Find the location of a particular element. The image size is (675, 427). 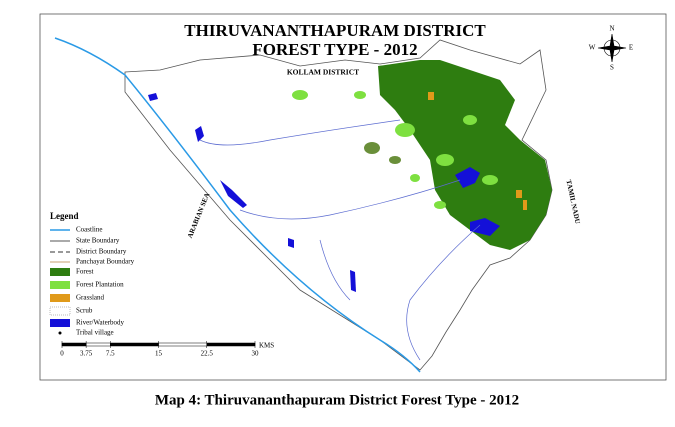

scale-label: 7.5 is located at coordinates (110, 354).